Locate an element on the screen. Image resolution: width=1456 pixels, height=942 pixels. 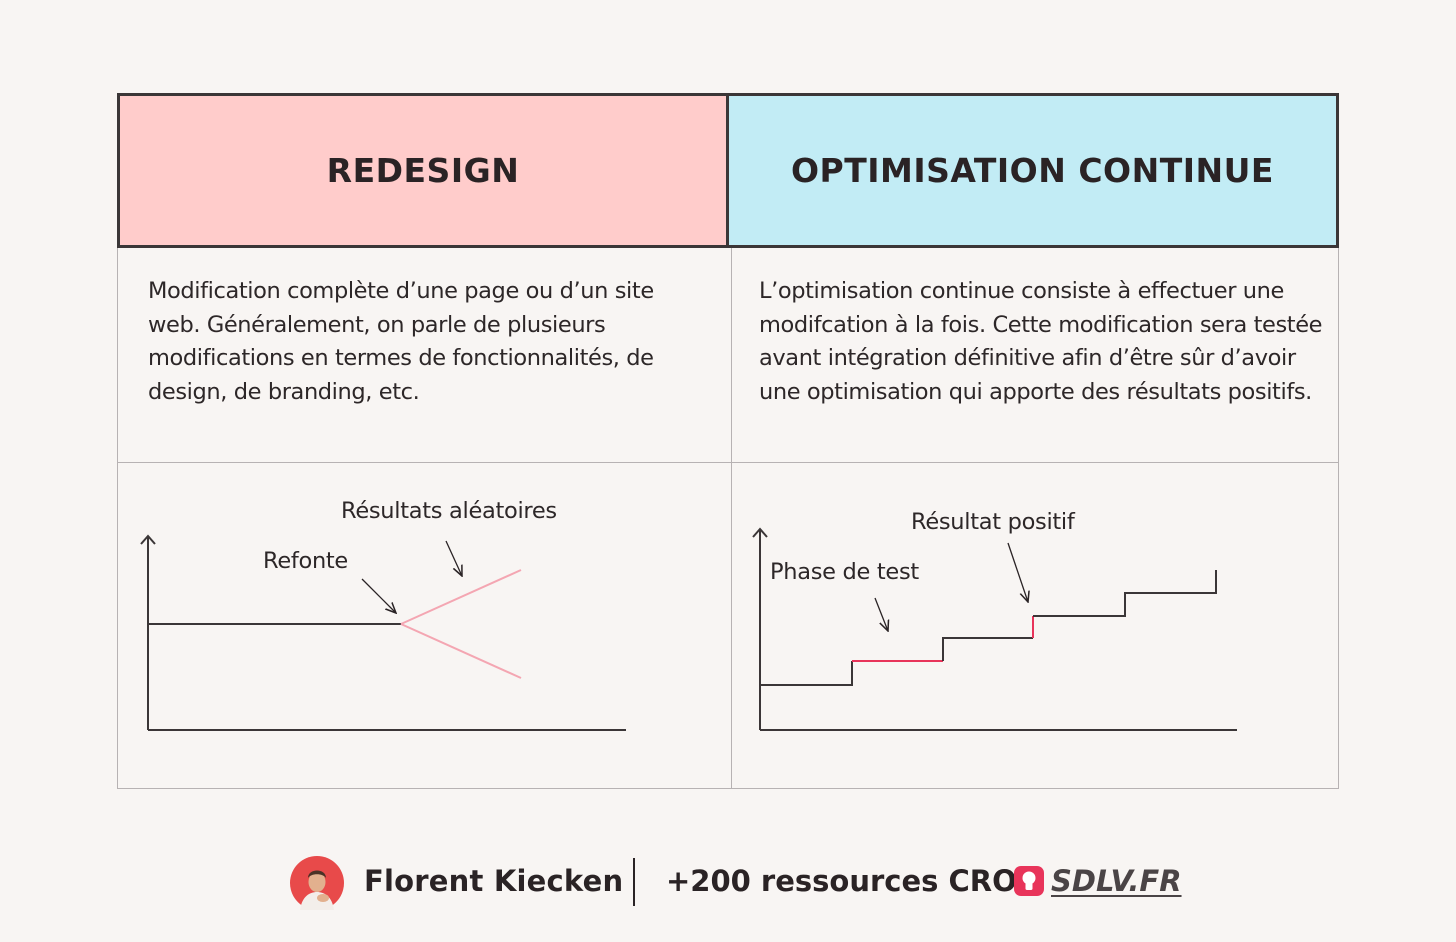
phase-de-test-label: Phase de test is located at coordinates (844, 572).